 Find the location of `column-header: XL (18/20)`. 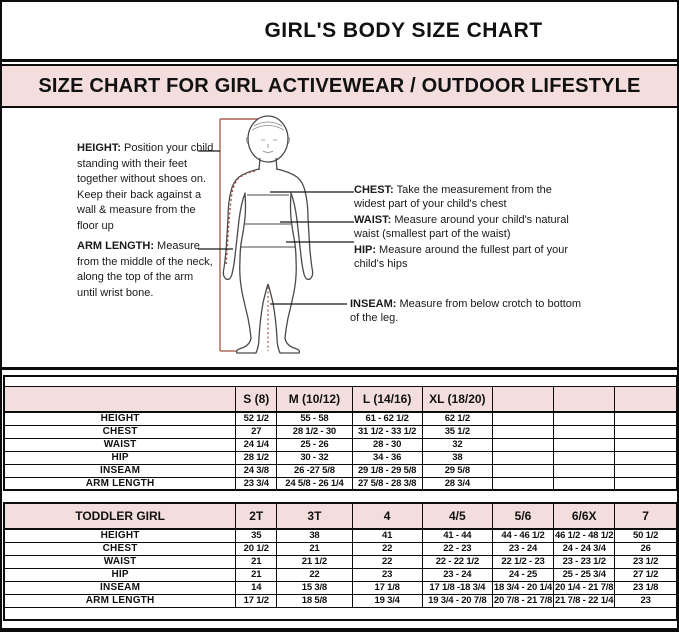

column-header: XL (18/20) is located at coordinates (457, 399).